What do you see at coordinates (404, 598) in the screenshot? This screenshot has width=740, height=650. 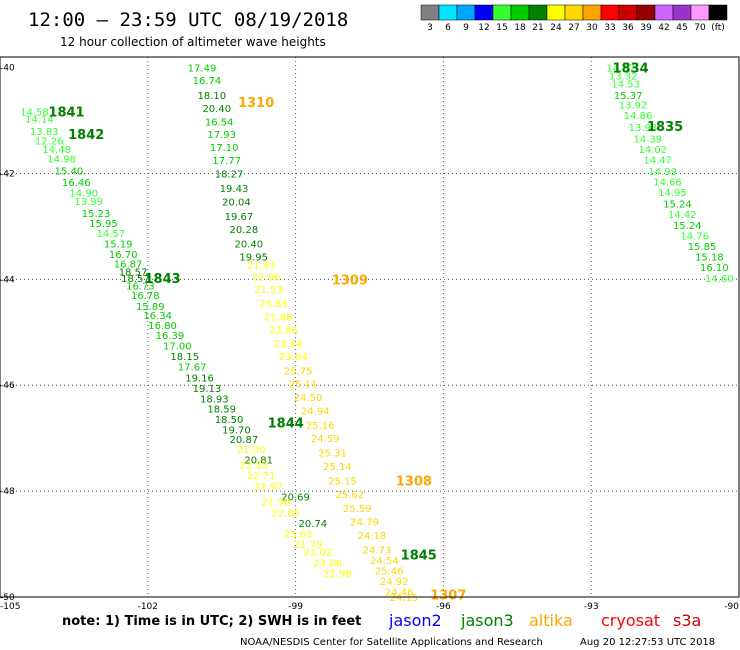 I see `swh-point: 24.15` at bounding box center [404, 598].